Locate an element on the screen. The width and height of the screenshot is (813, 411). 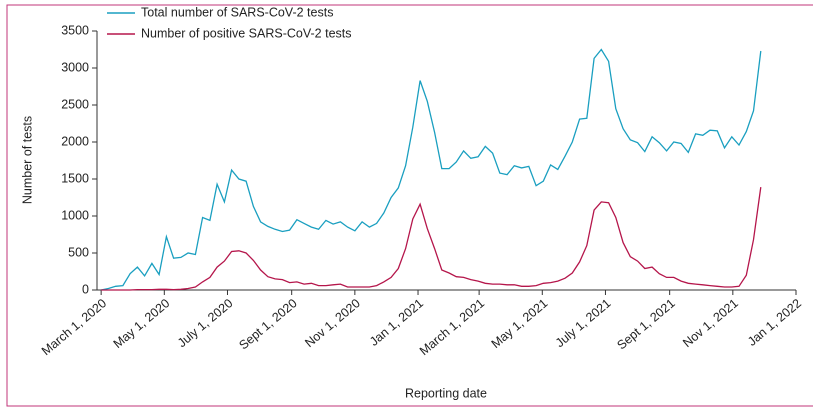
x-tick-label: March 1, 2021 is located at coordinates (452, 327).